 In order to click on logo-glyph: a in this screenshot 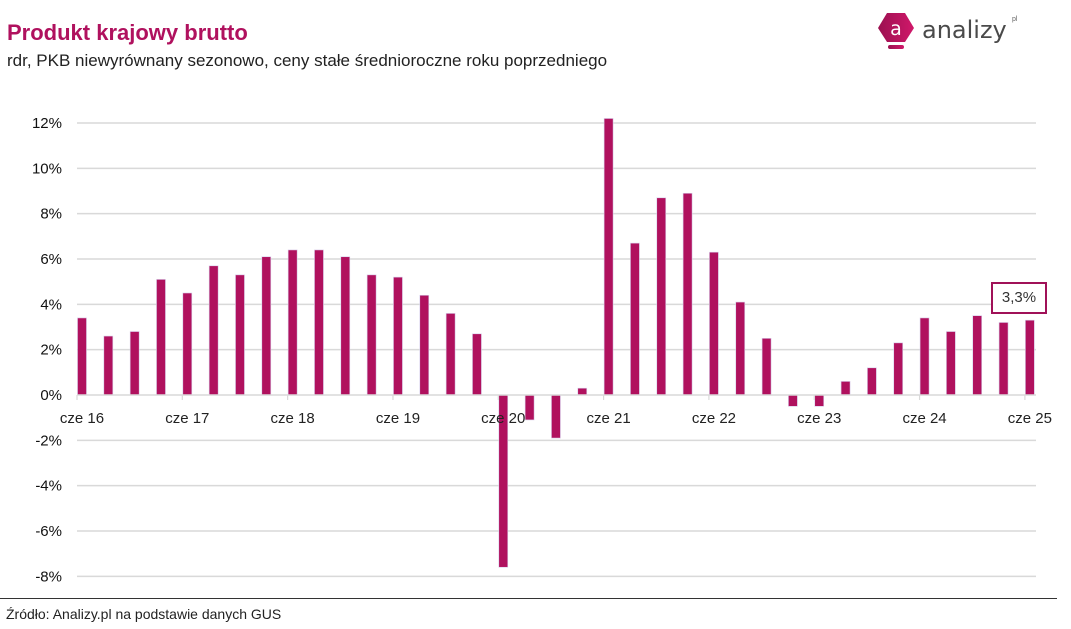, I will do `click(896, 29)`.